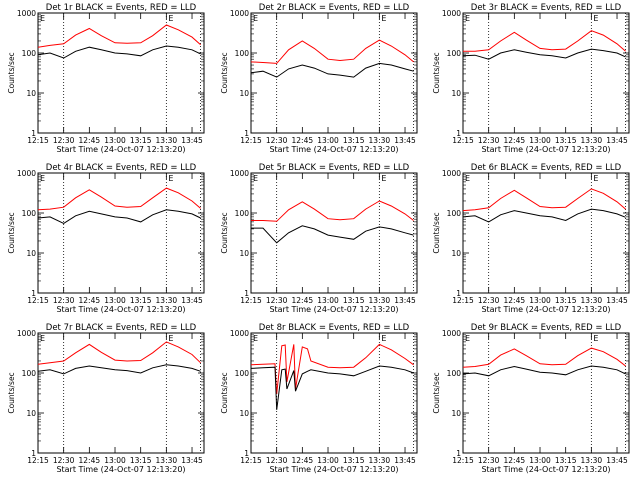 The image size is (640, 480). I want to click on chart-title: Det 3r BLACK = Events, RED = LLD, so click(546, 8).